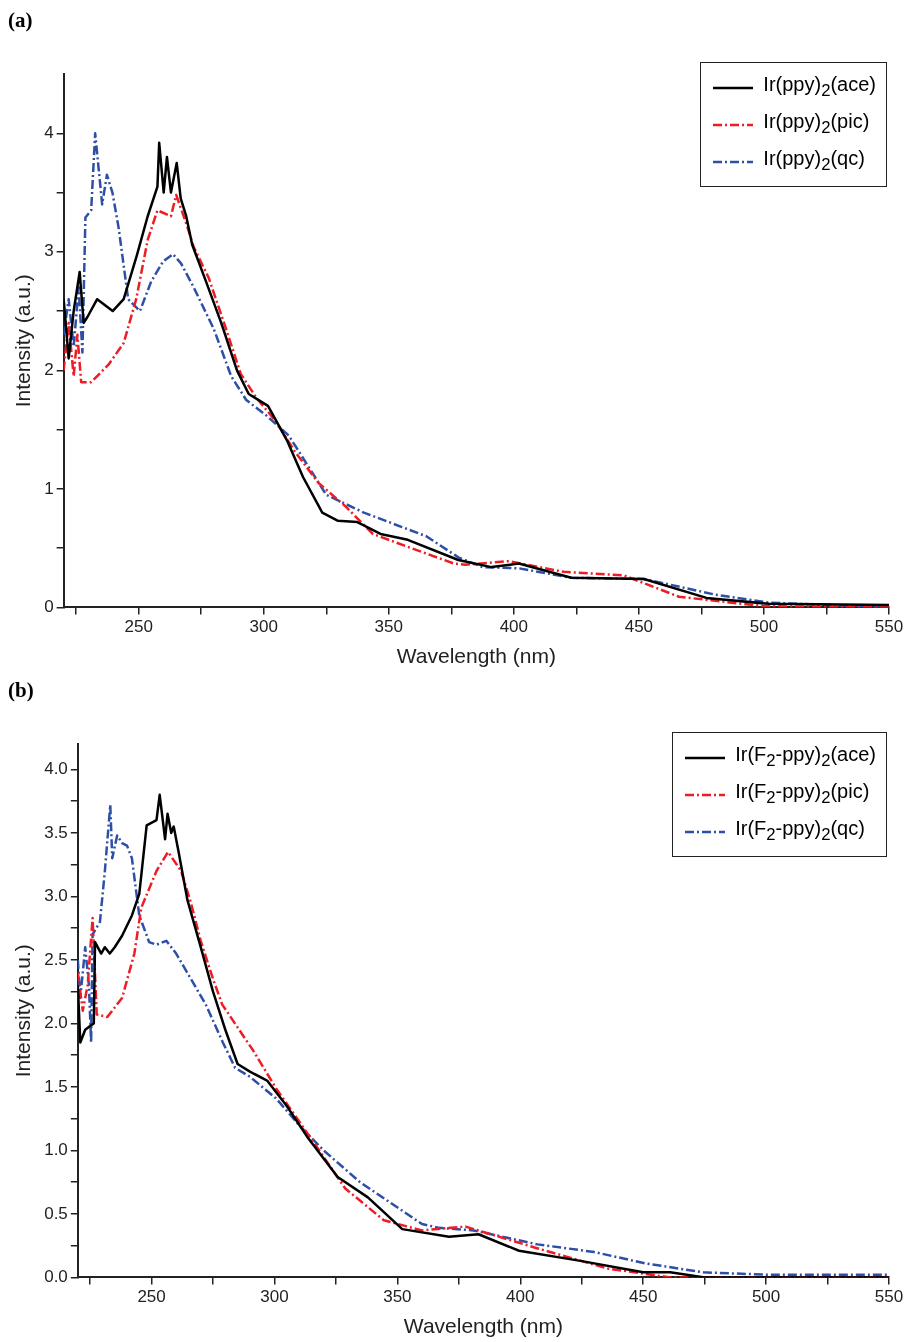  What do you see at coordinates (819, 87) in the screenshot?
I see `legend-label: Ir(ppy)$_{2}$(ace)` at bounding box center [819, 87].